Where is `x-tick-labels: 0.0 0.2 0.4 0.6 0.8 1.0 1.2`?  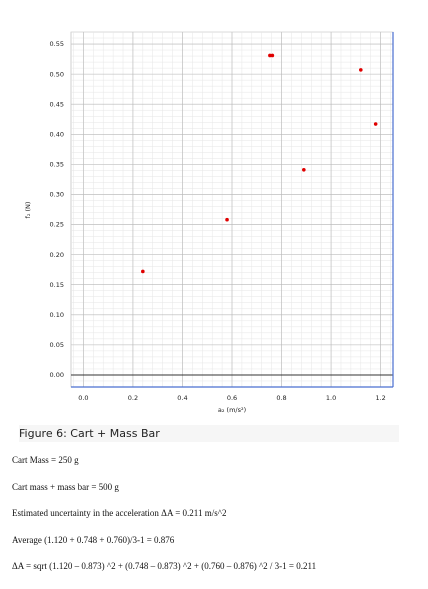
x-tick-labels: 0.0 0.2 0.4 0.6 0.8 1.0 1.2 is located at coordinates (232, 398).